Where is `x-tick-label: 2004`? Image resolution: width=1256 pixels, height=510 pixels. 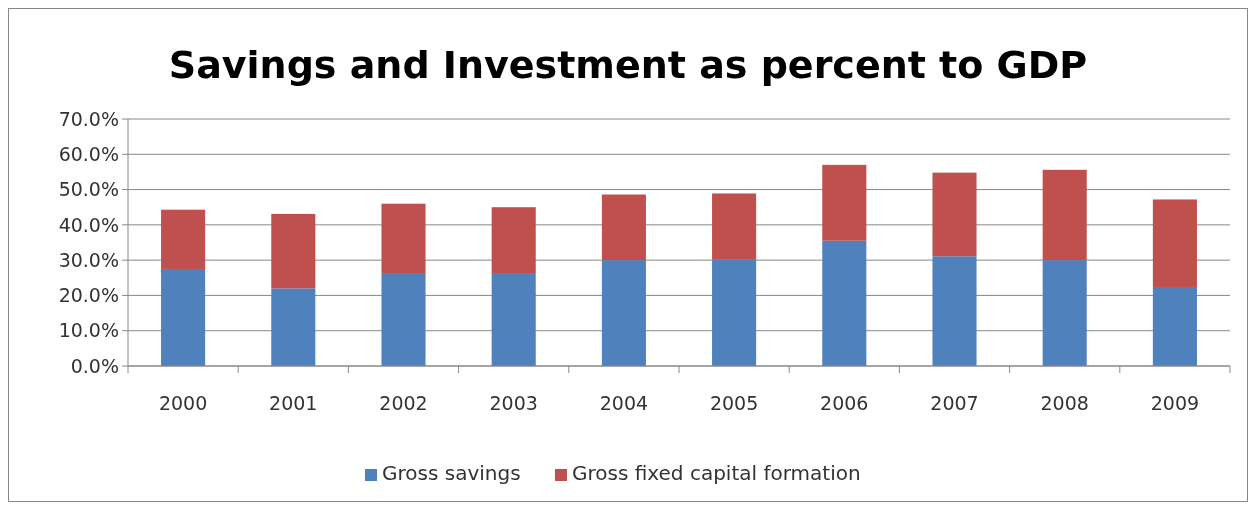
x-tick-label: 2004 is located at coordinates (624, 403).